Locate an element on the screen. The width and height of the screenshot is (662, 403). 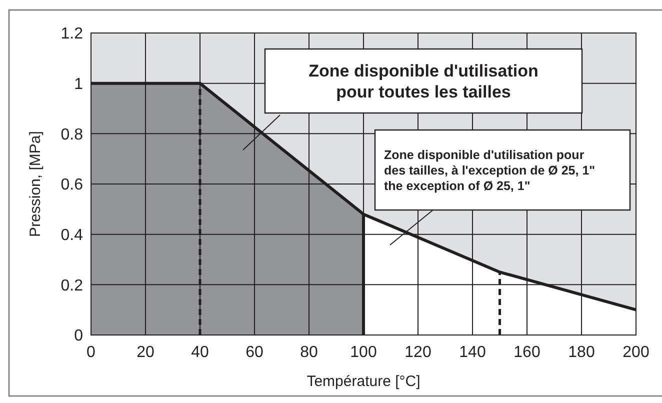
y-tick-label: 1 is located at coordinates (79, 84).